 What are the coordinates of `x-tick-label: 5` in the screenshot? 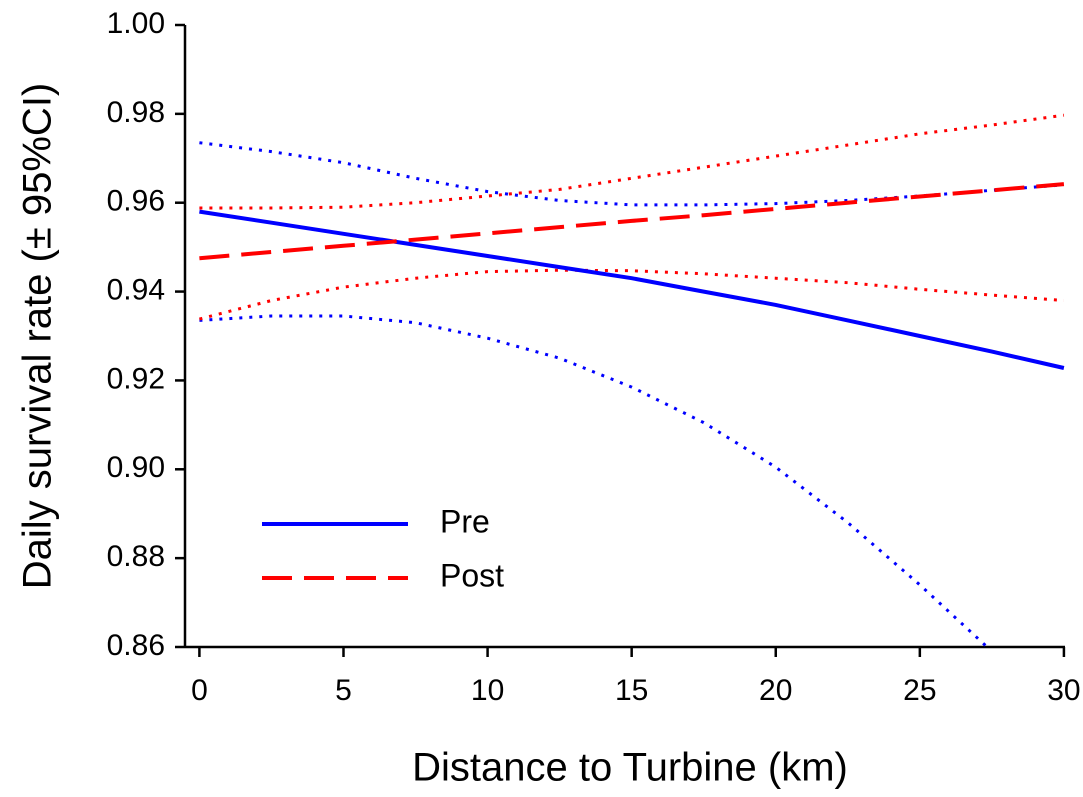 It's located at (343, 690).